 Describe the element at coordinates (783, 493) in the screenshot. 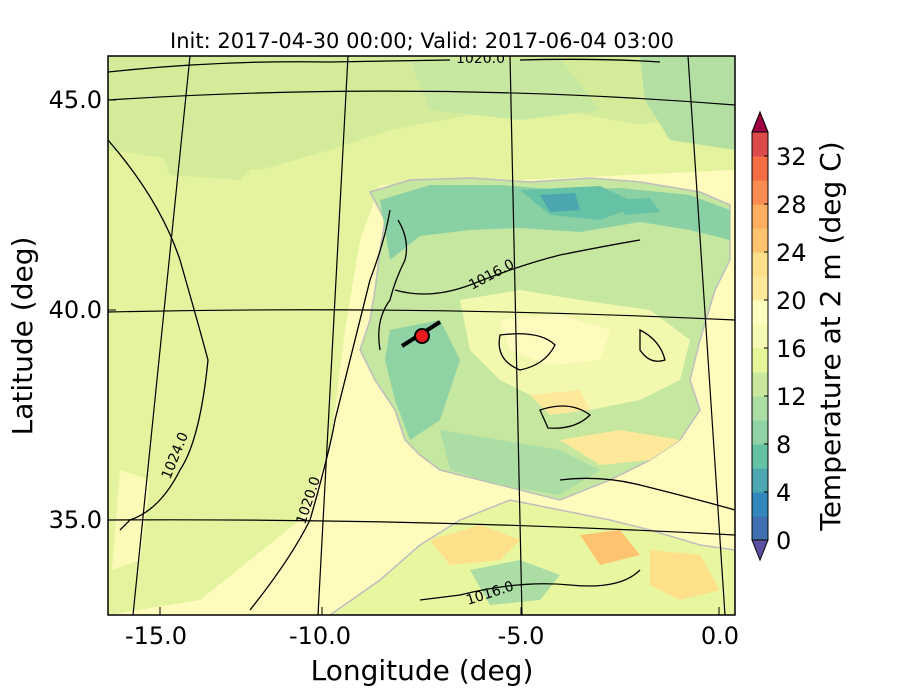

I see `colorbar-tick-label: 4` at that location.